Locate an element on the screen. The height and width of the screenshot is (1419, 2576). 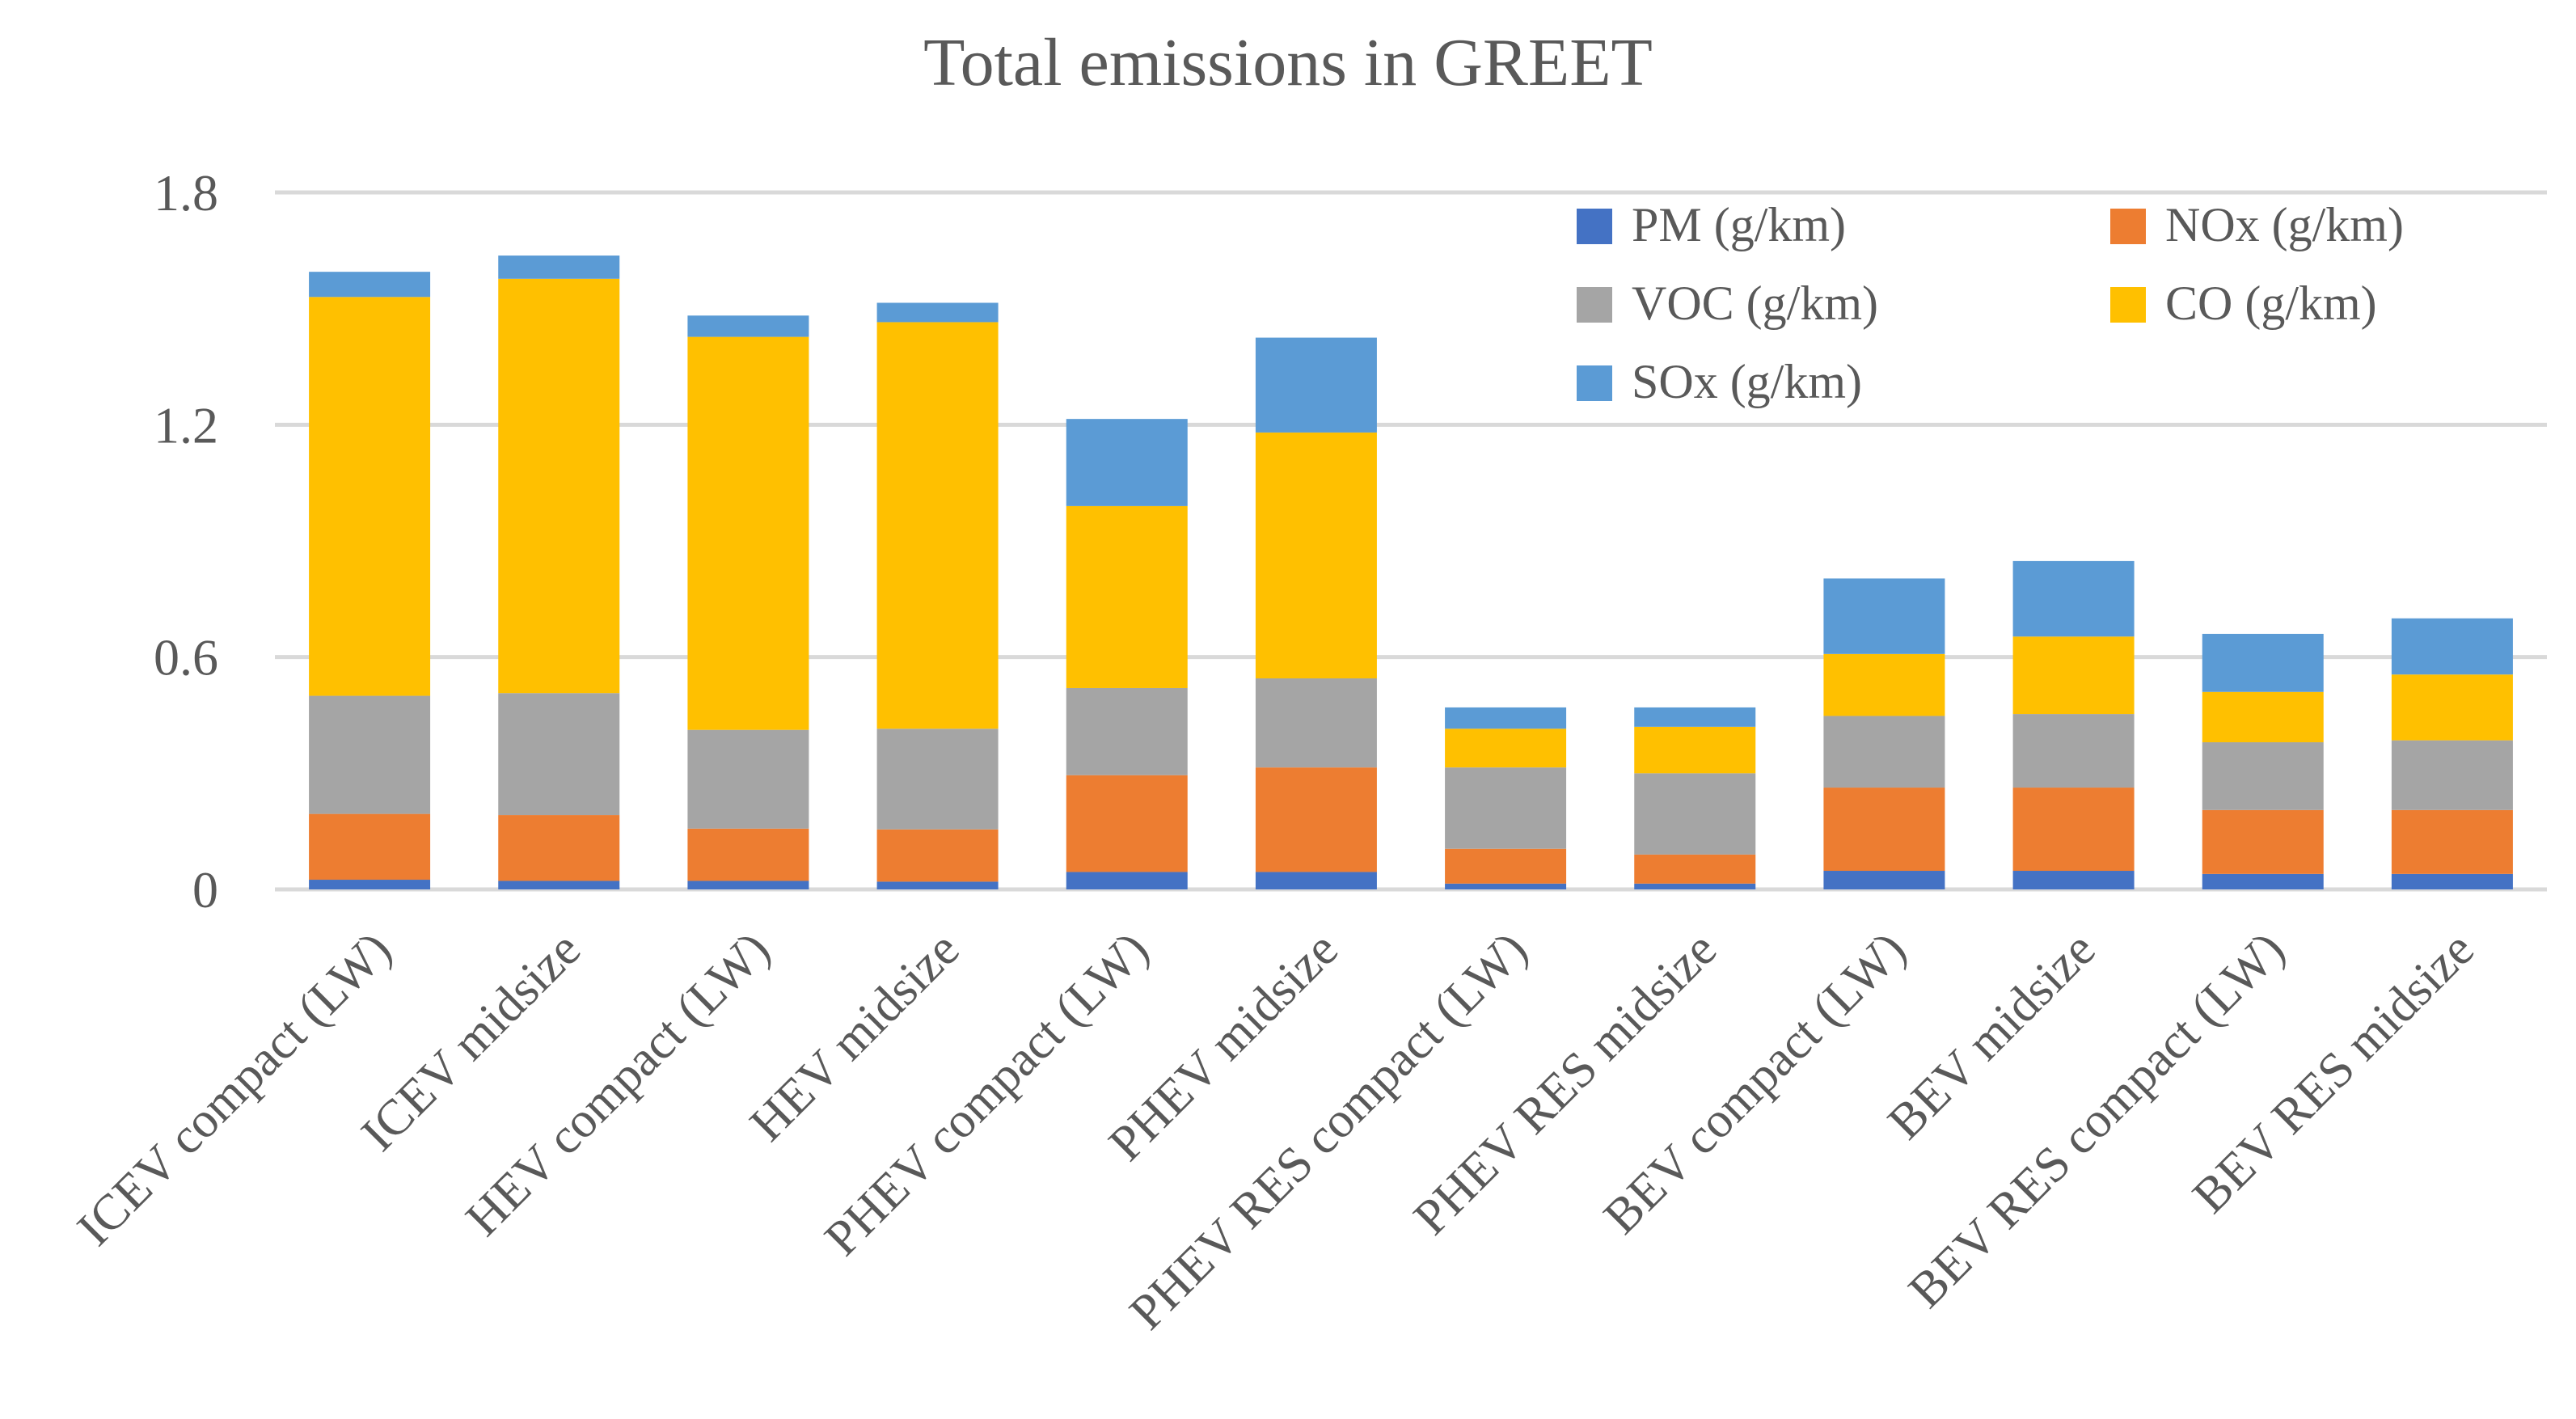
y-tick-label: 1.8 is located at coordinates (186, 193).